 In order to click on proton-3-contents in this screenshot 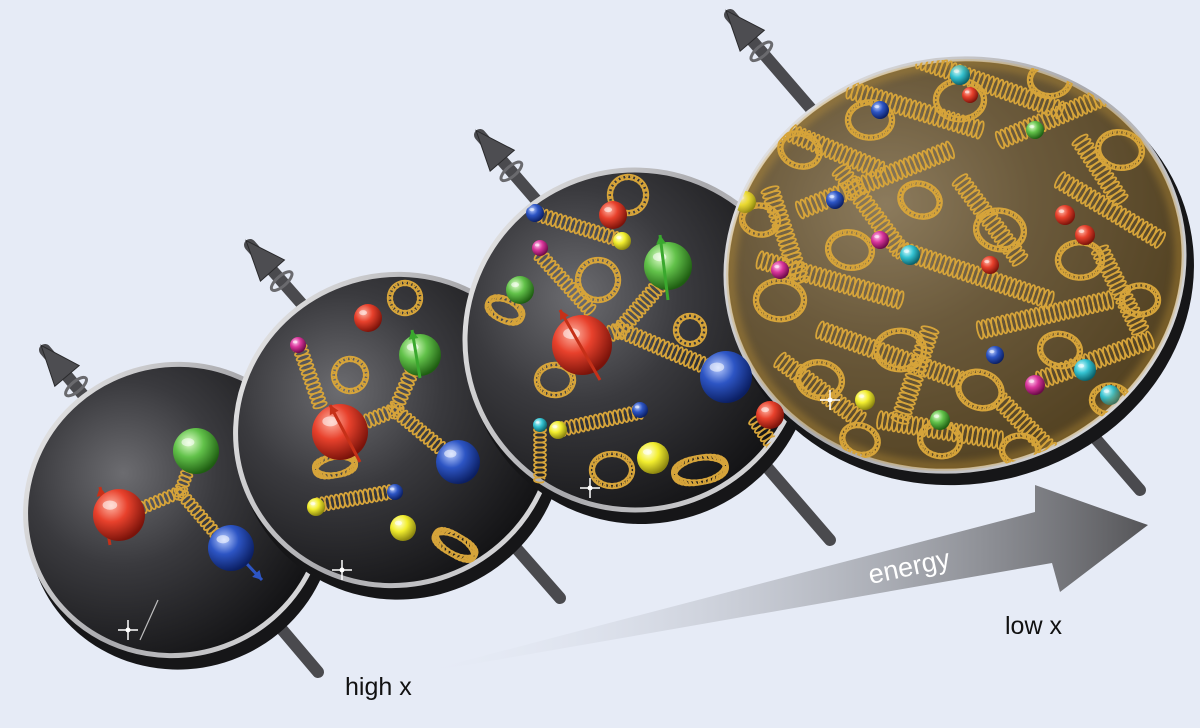, I will do `click(640, 331)`.